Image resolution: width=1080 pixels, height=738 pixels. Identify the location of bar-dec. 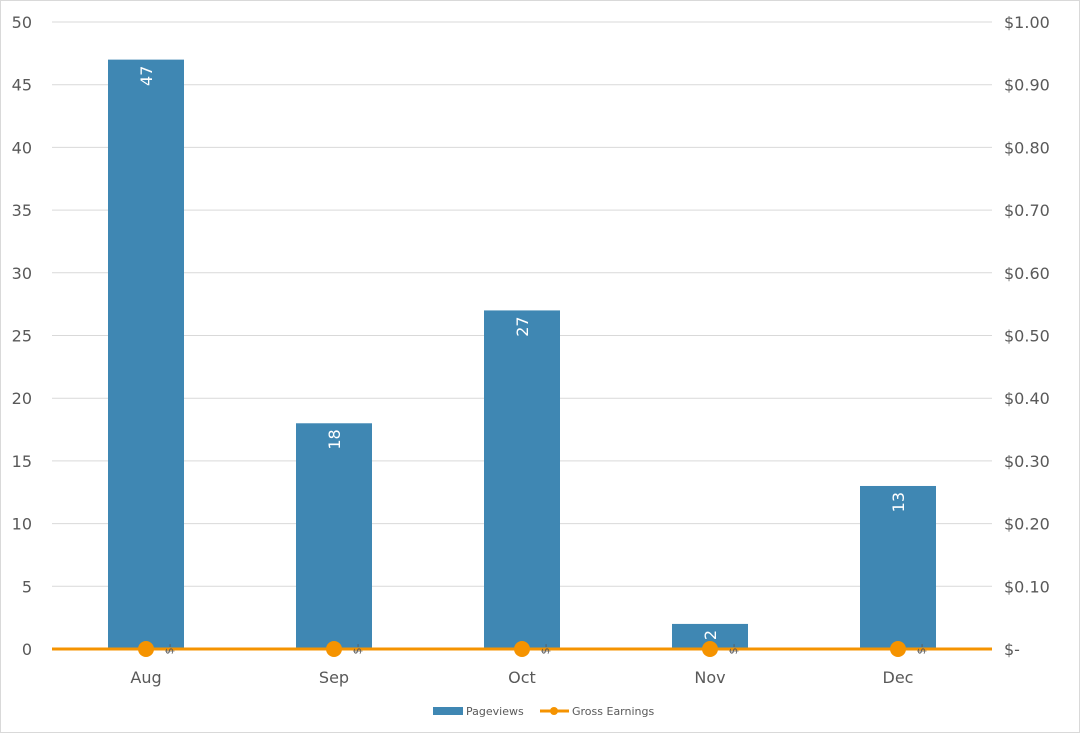
(898, 567).